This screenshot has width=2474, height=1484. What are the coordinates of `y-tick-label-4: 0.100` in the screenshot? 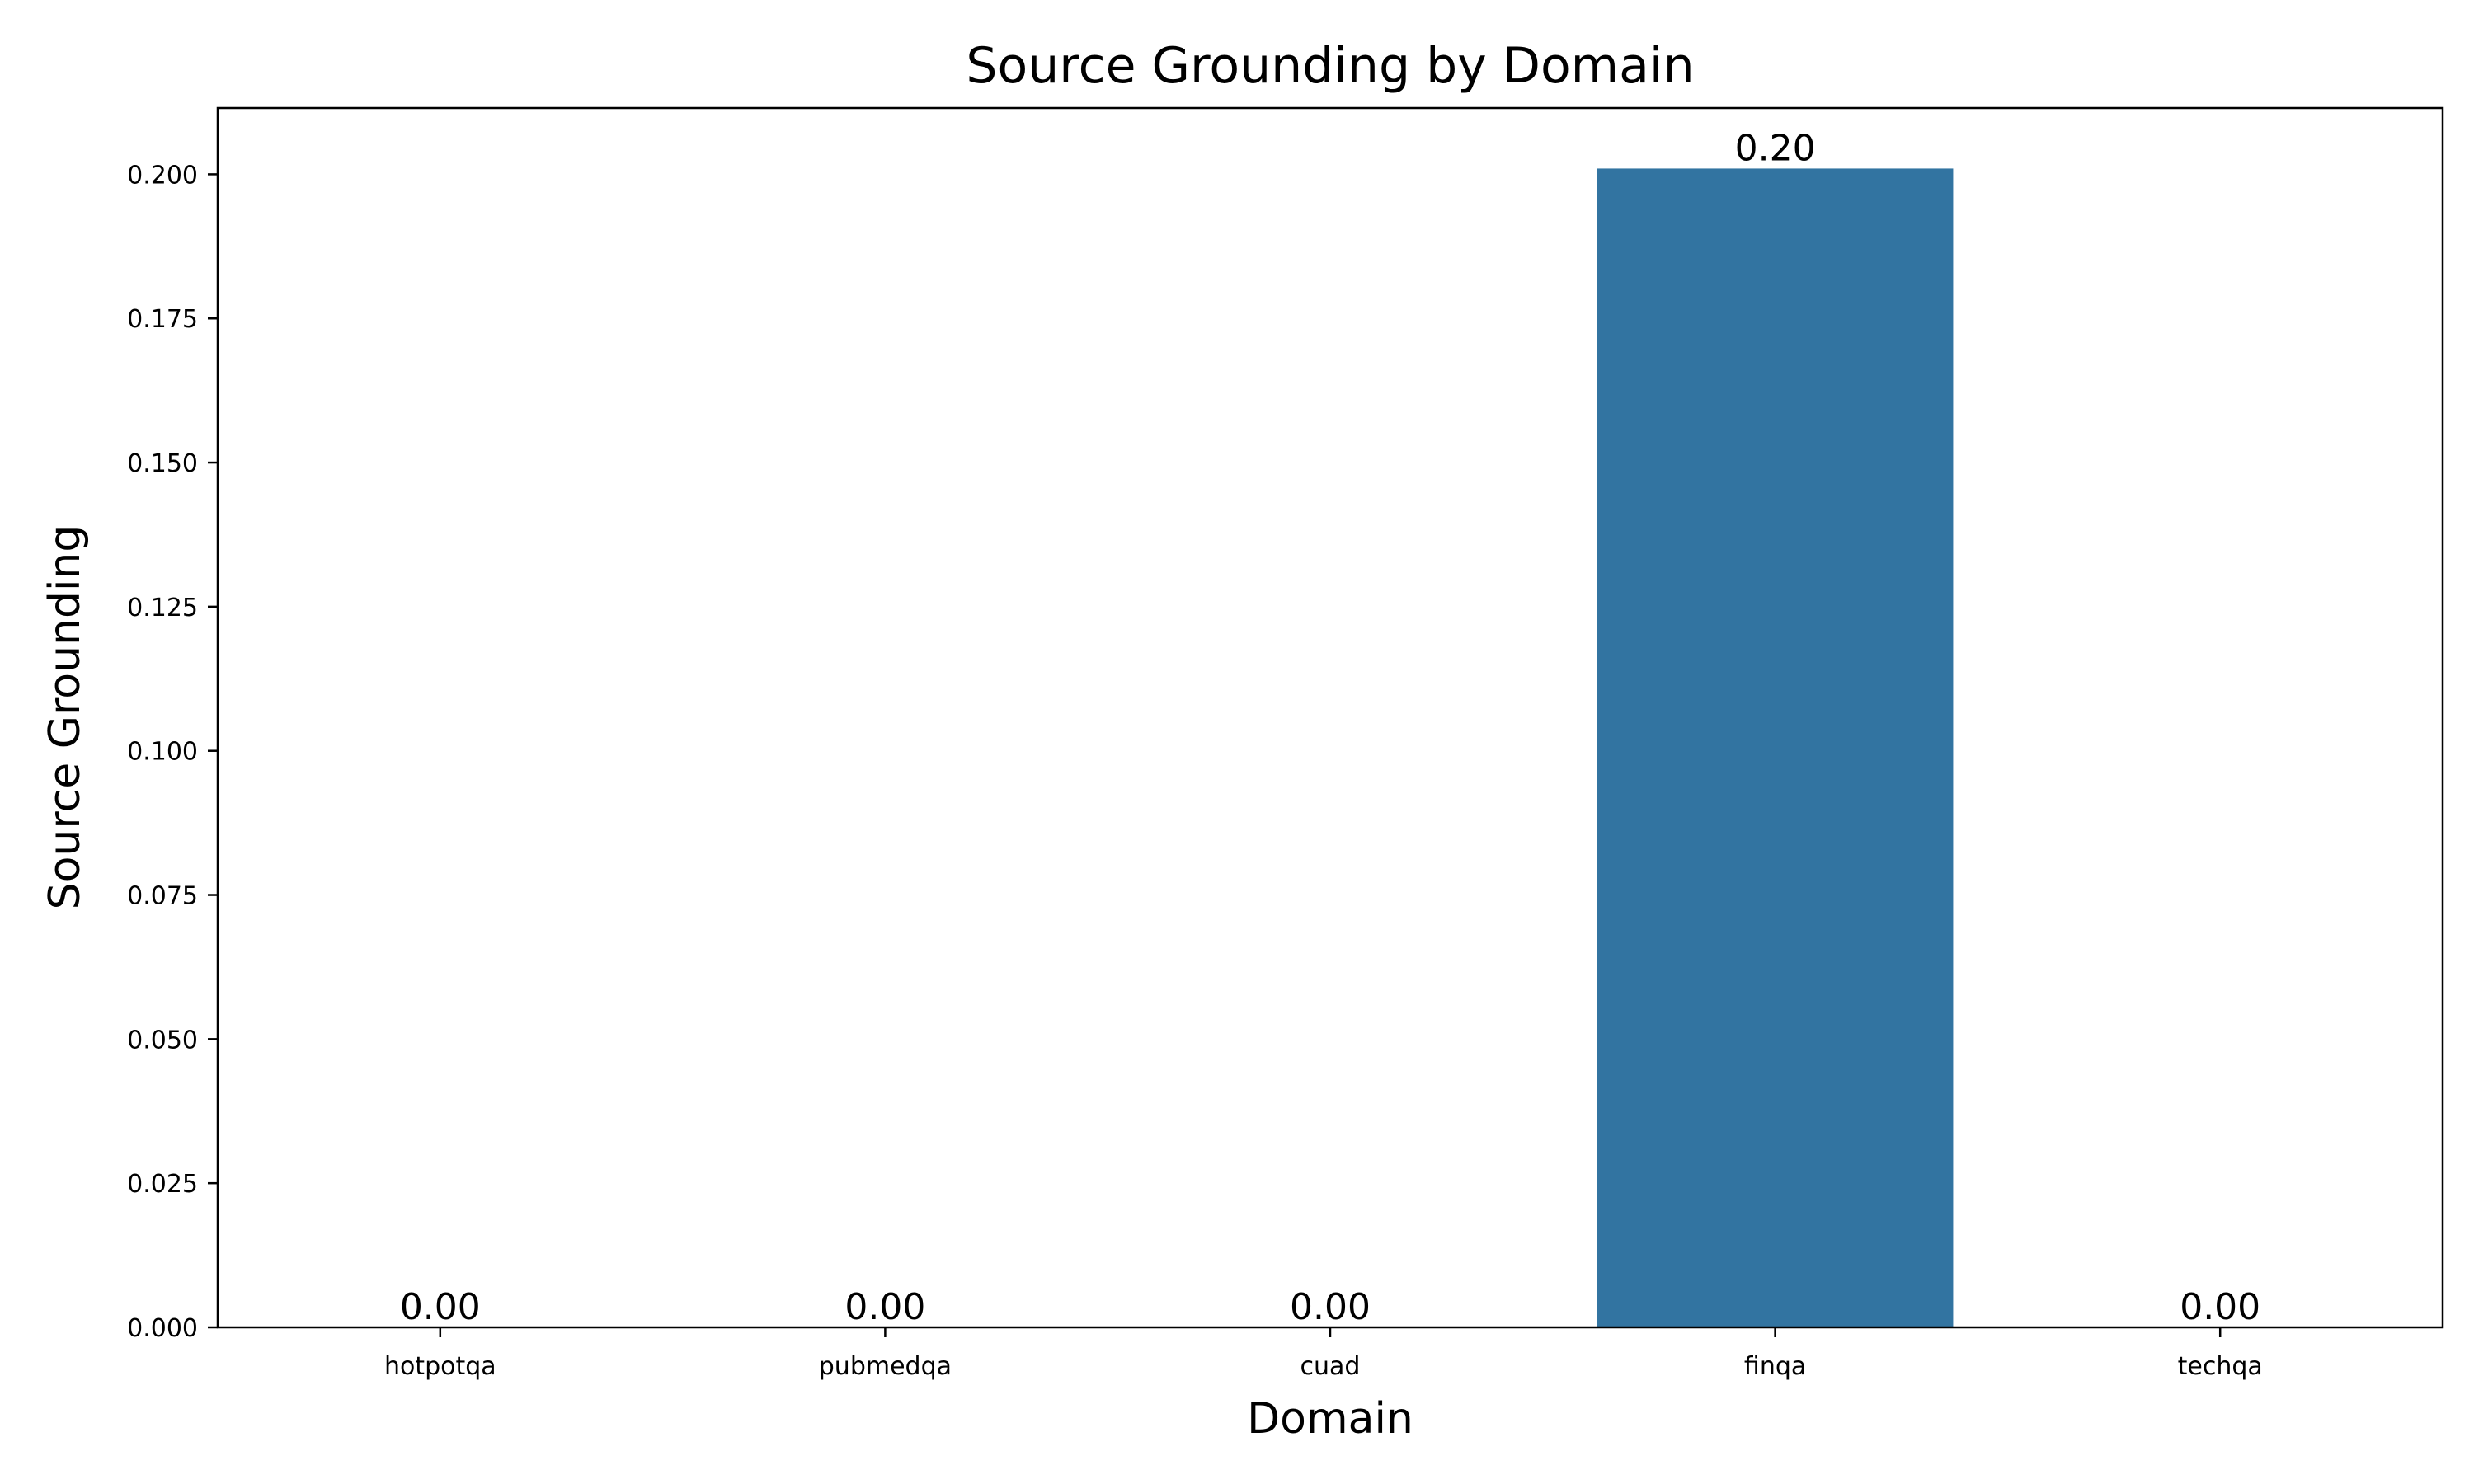 It's located at (162, 752).